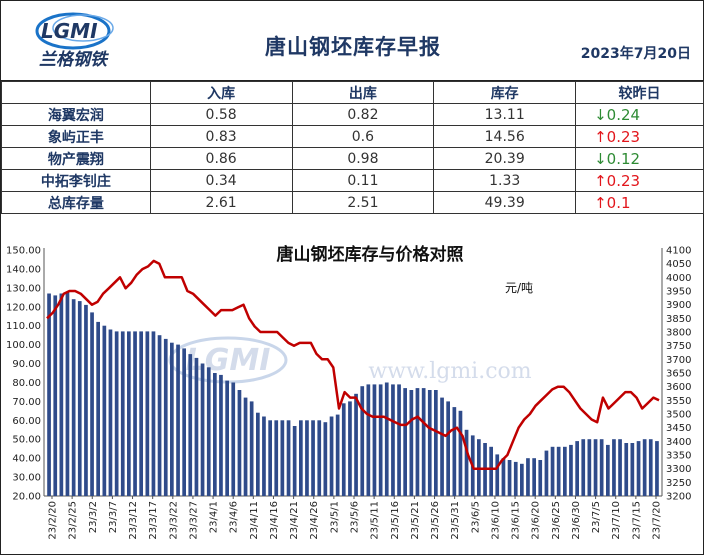  What do you see at coordinates (26, 402) in the screenshot?
I see `left-tick-label: 70.00` at bounding box center [26, 402].